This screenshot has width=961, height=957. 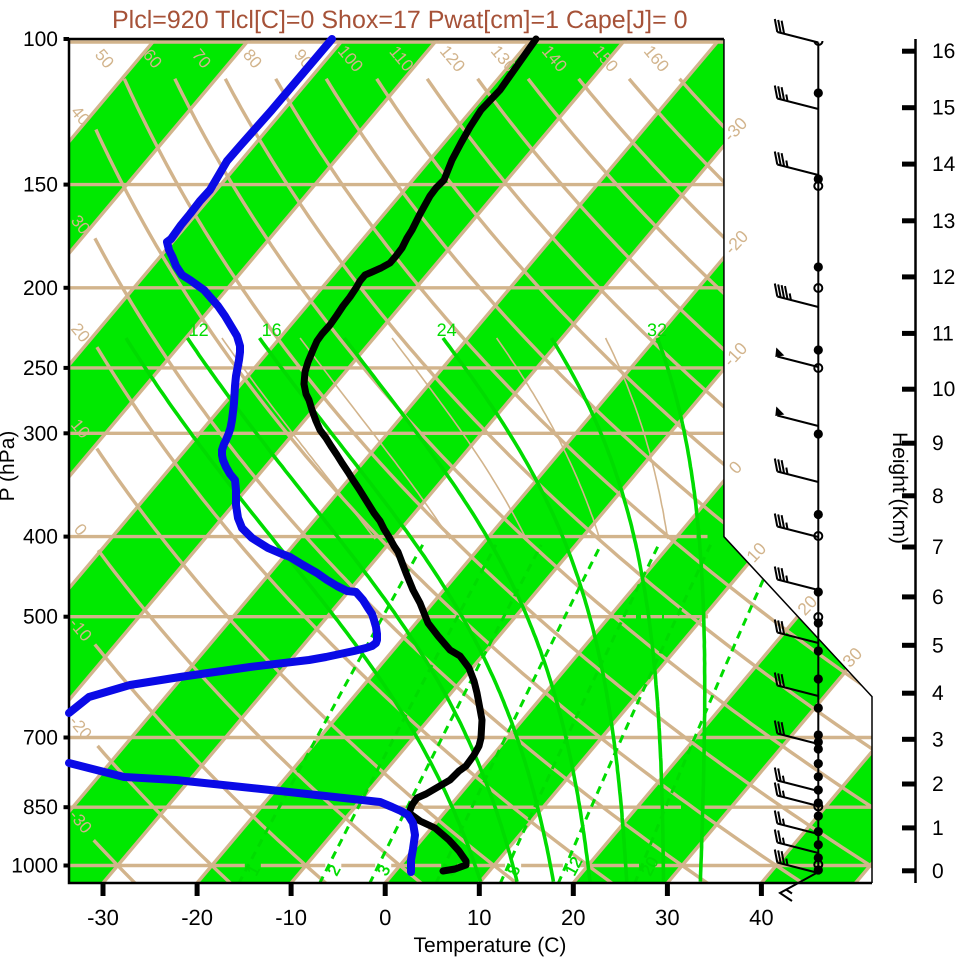 What do you see at coordinates (943, 333) in the screenshot?
I see `svg-text: 11` at bounding box center [943, 333].